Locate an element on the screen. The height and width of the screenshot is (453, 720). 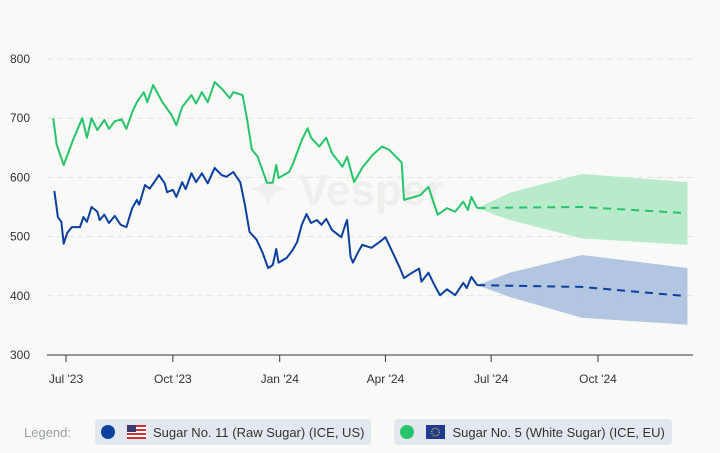
us-flag-icon is located at coordinates (136, 432).